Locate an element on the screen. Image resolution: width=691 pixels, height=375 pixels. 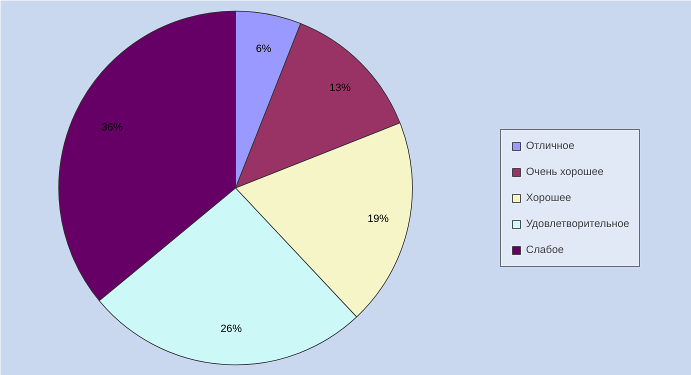
data-label: 36% is located at coordinates (112, 128).